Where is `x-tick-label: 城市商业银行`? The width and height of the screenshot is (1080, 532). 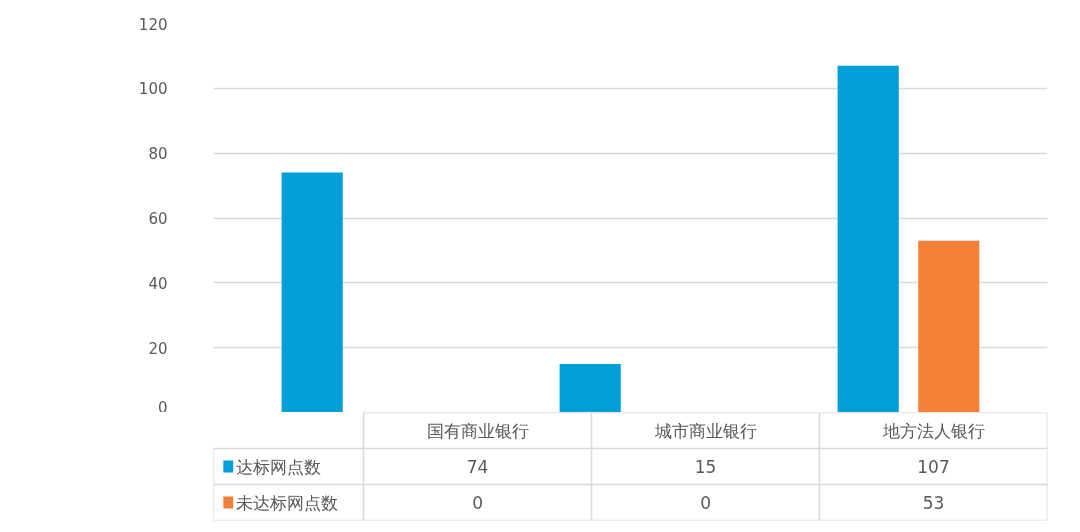
x-tick-label: 城市商业银行 is located at coordinates (705, 430).